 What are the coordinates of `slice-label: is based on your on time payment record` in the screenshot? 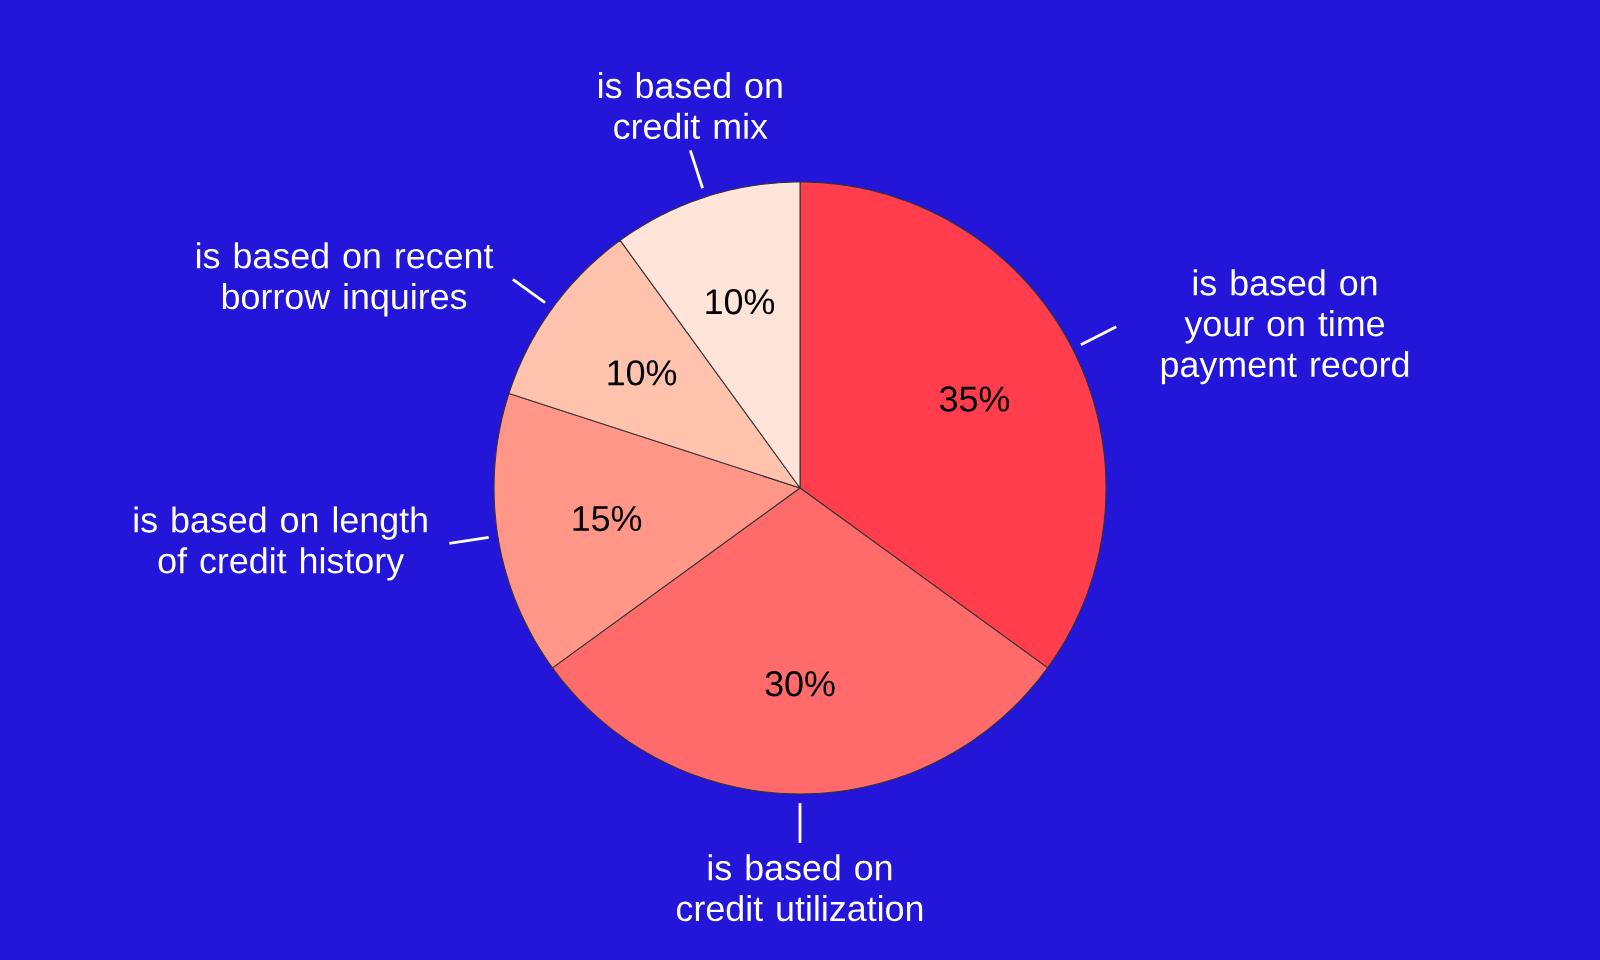 It's located at (1285, 327).